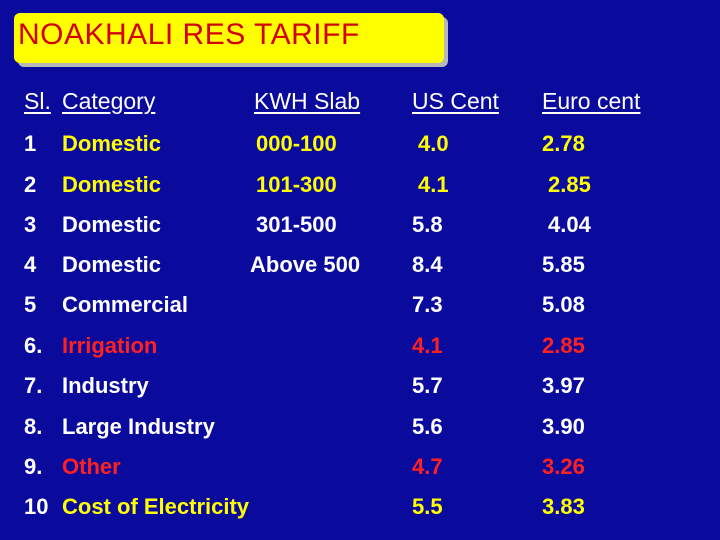 The height and width of the screenshot is (540, 720). Describe the element at coordinates (563, 466) in the screenshot. I see `row-9-euro-cent: 3.26` at that location.